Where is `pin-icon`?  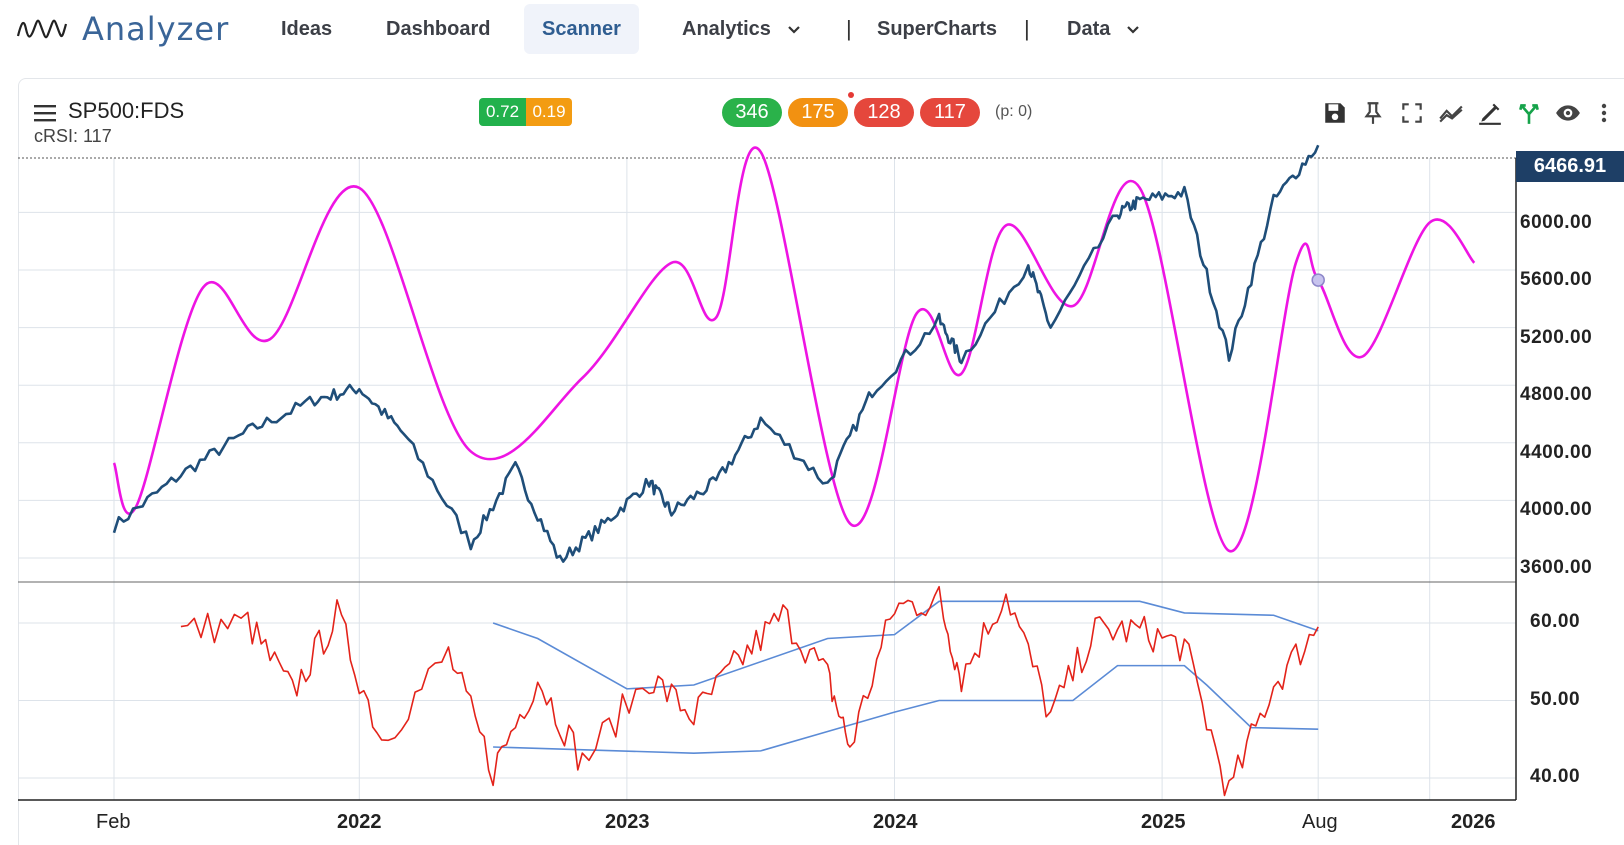 pin-icon is located at coordinates (1373, 113).